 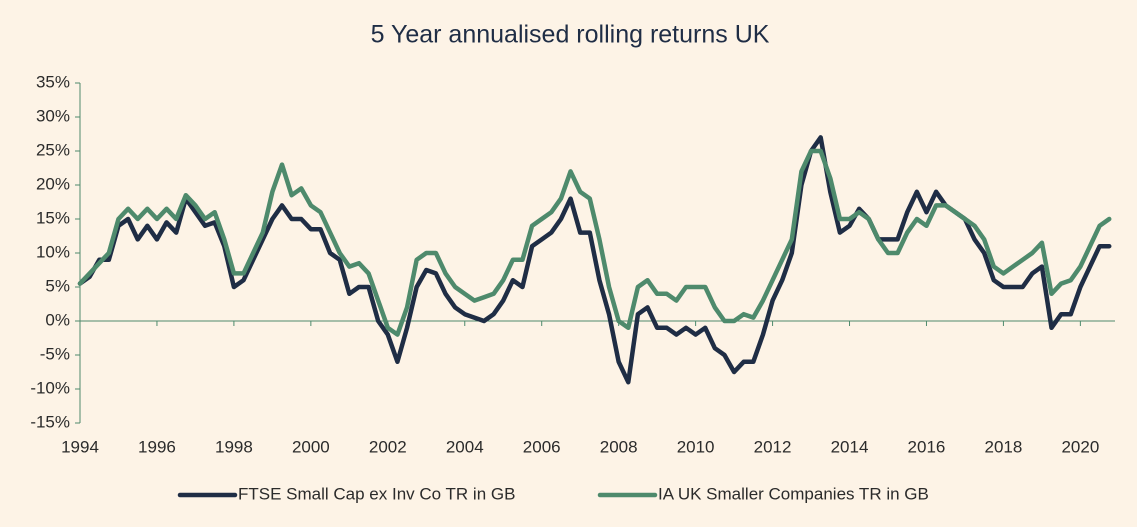 What do you see at coordinates (53, 251) in the screenshot?
I see `y-tick-label: 10%` at bounding box center [53, 251].